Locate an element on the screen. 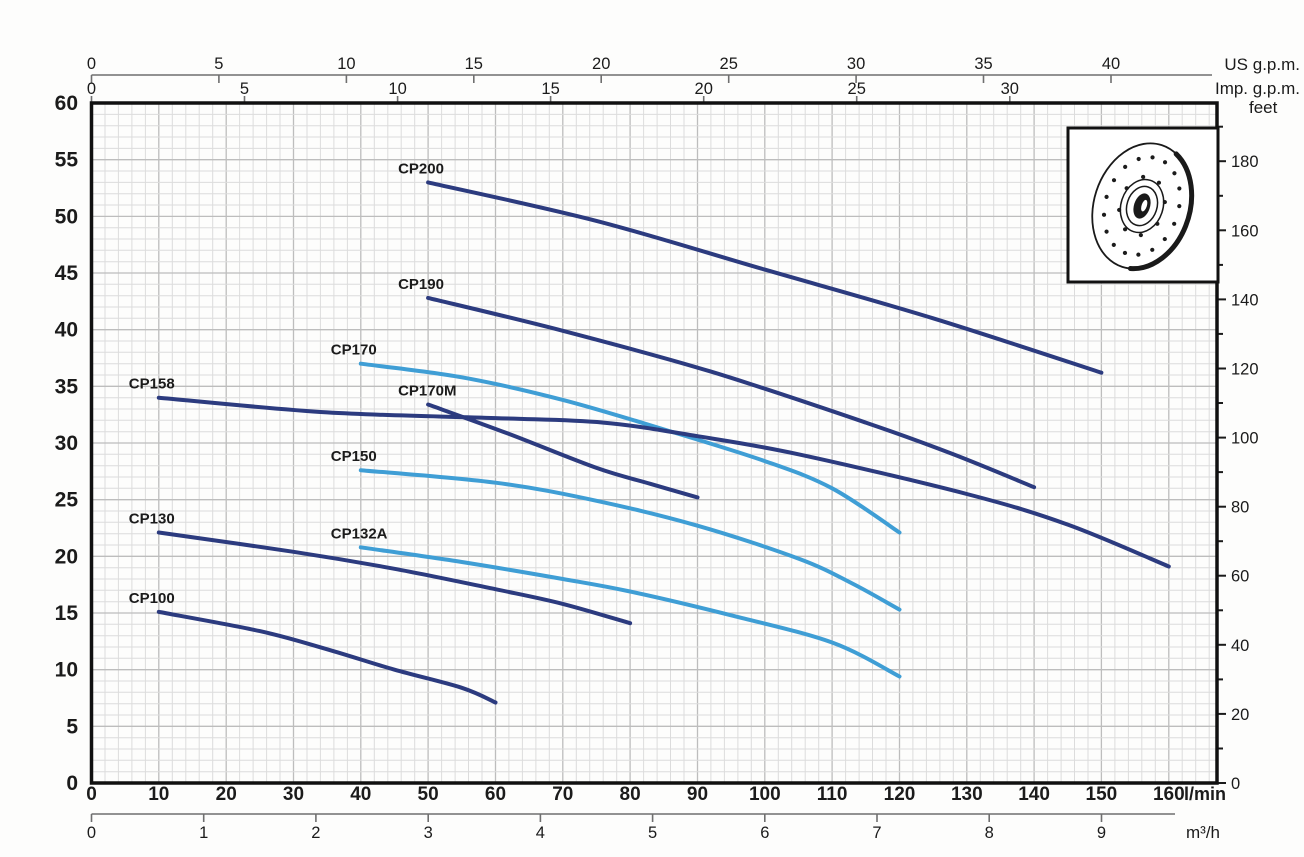  curve-label-CP158: CP158 is located at coordinates (152, 384).